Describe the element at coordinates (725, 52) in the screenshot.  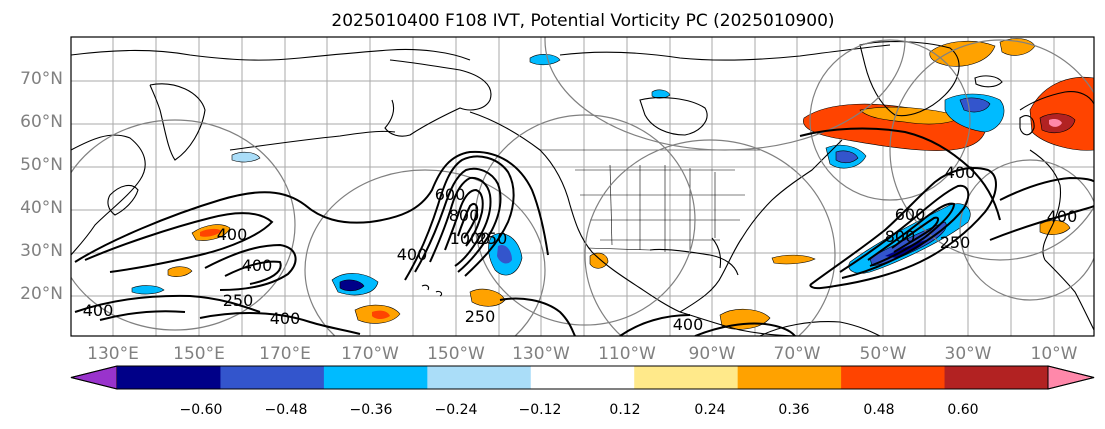
I see `coast-canada-arctic` at that location.